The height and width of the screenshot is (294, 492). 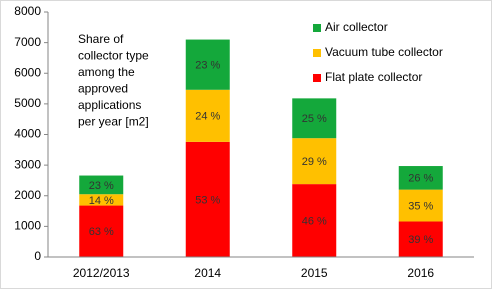 I want to click on y-tick-label: 2000, so click(x=27, y=195).